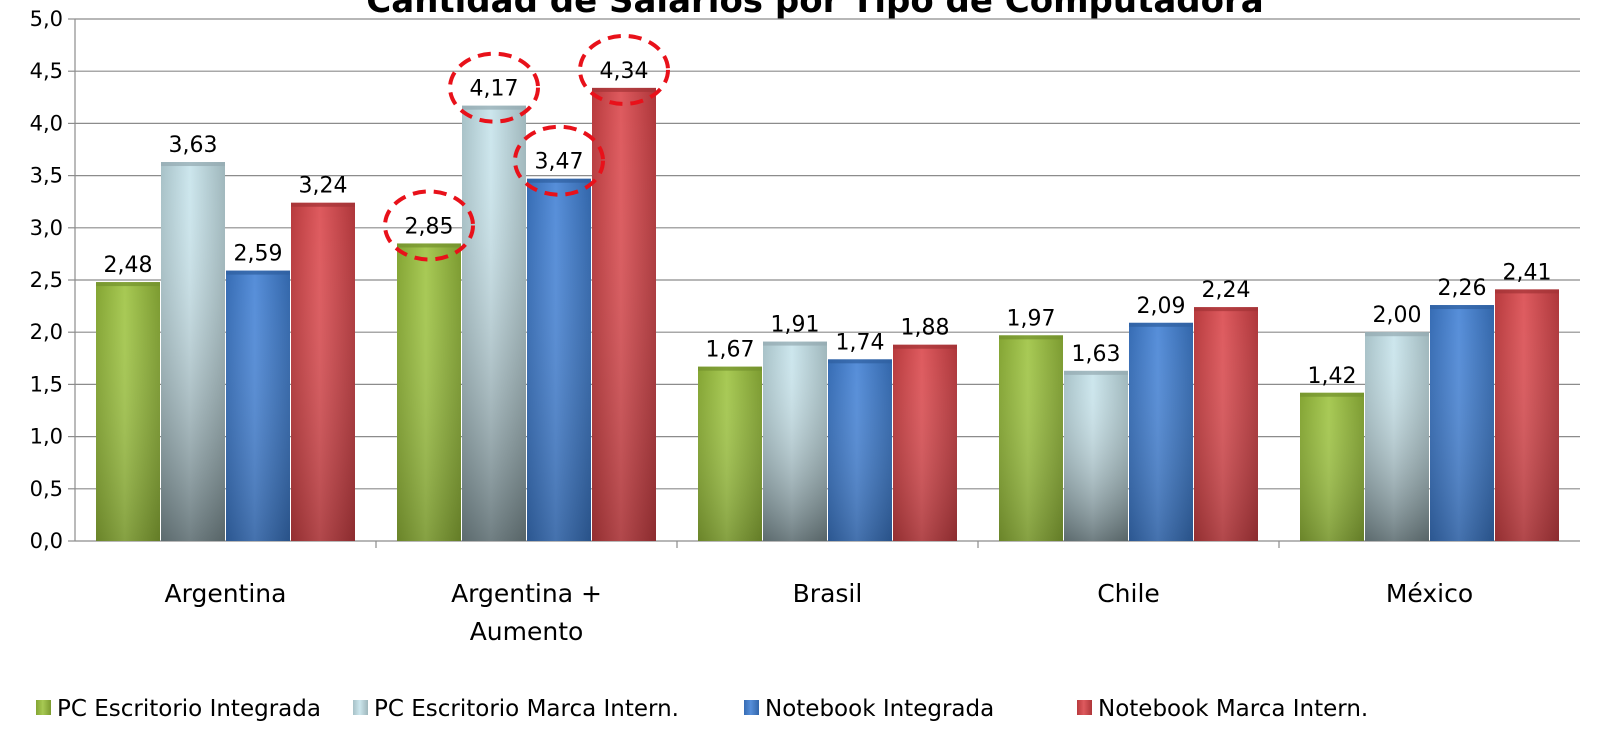 This screenshot has height=739, width=1602. Describe the element at coordinates (879, 709) in the screenshot. I see `legend-label: Notebook Integrada` at that location.